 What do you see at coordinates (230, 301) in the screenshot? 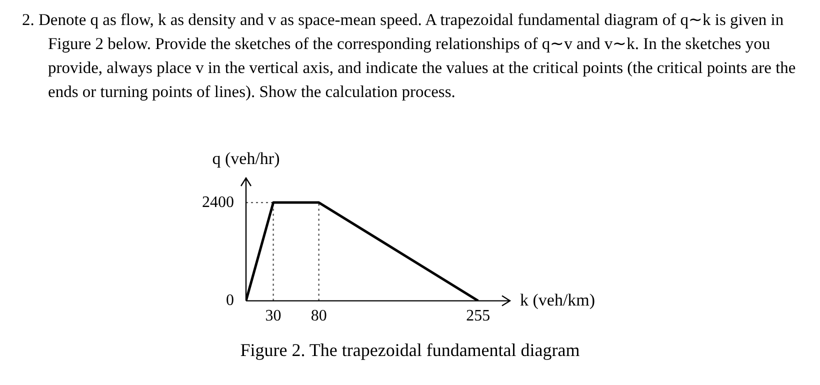
I see `y-tick-label: 0` at bounding box center [230, 301].